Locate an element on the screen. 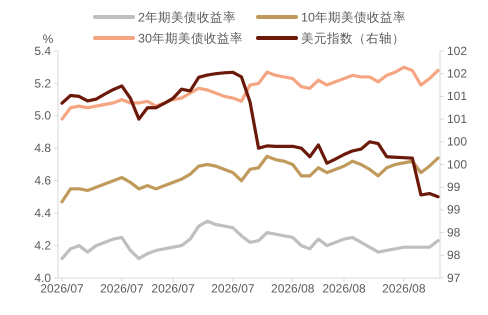  y-tick-label: 5.4 is located at coordinates (43, 51).